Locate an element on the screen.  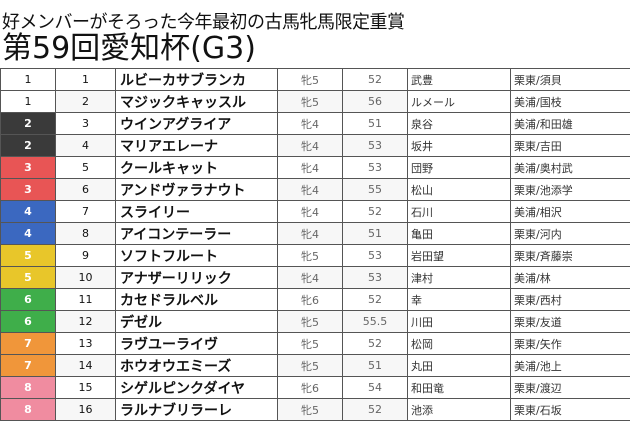
jockey: 石川 is located at coordinates (459, 212).